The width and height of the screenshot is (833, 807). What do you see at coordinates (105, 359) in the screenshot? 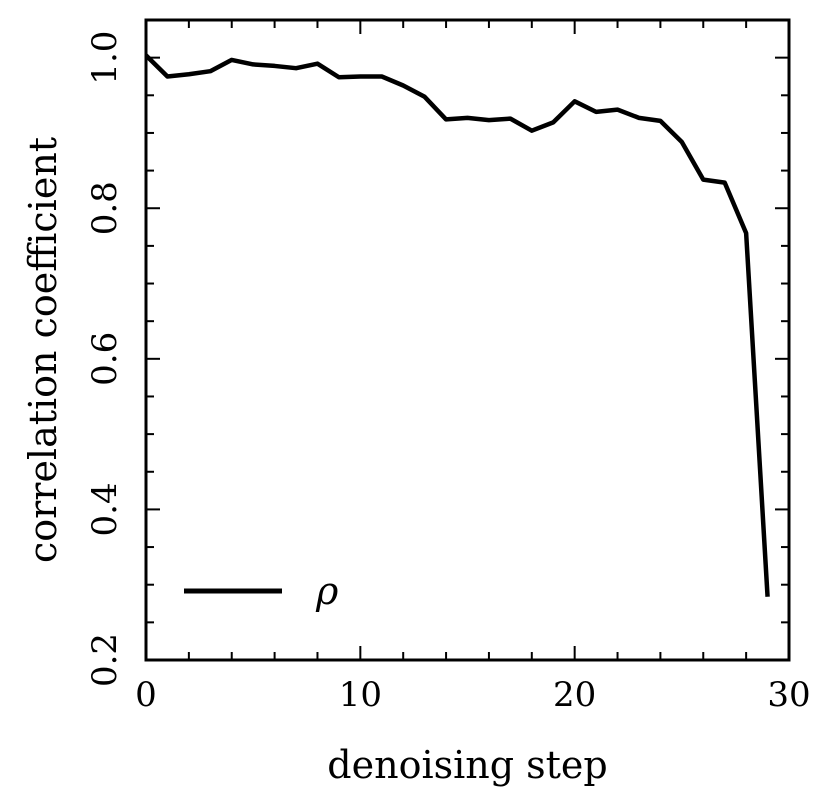
I see `y-tick-label: 0.6` at bounding box center [105, 359].